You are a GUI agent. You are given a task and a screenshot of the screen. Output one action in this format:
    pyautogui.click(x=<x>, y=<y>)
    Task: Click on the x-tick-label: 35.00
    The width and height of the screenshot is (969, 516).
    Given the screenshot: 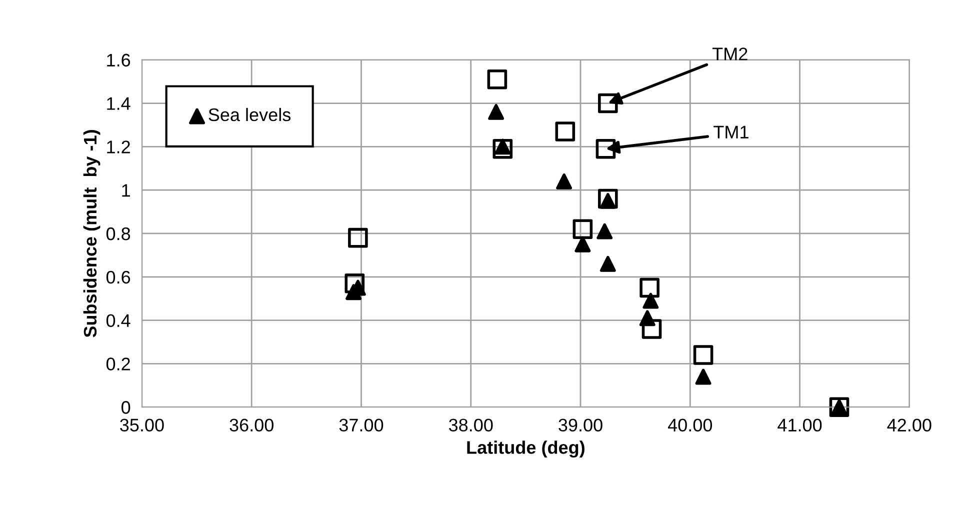 What is the action you would take?
    pyautogui.click(x=142, y=425)
    